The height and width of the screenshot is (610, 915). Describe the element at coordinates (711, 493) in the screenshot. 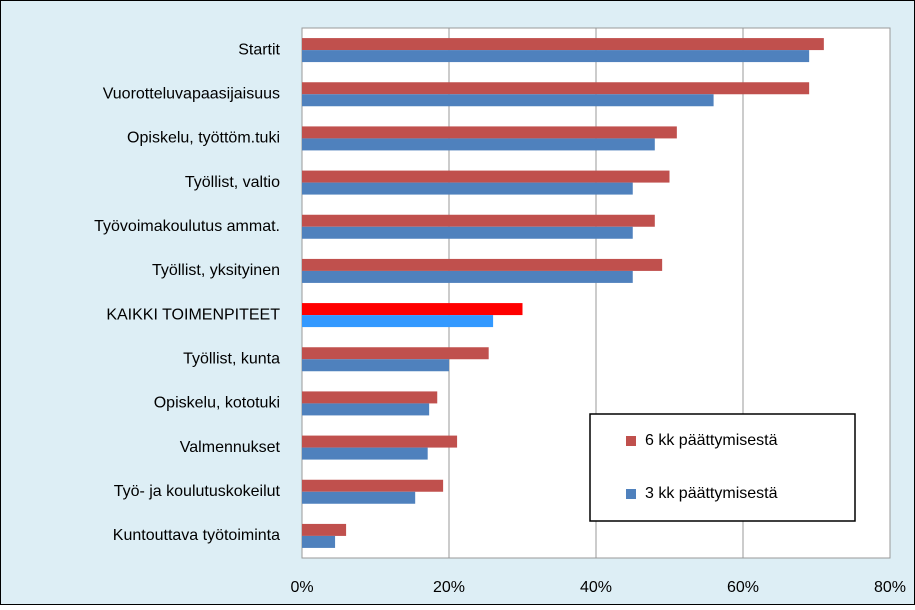

I see `legend-label: 3 kk päättymisestä` at that location.